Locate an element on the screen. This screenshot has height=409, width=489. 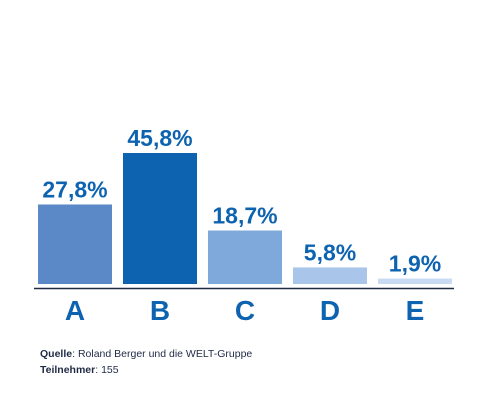
participants-value: : 155 is located at coordinates (107, 370).